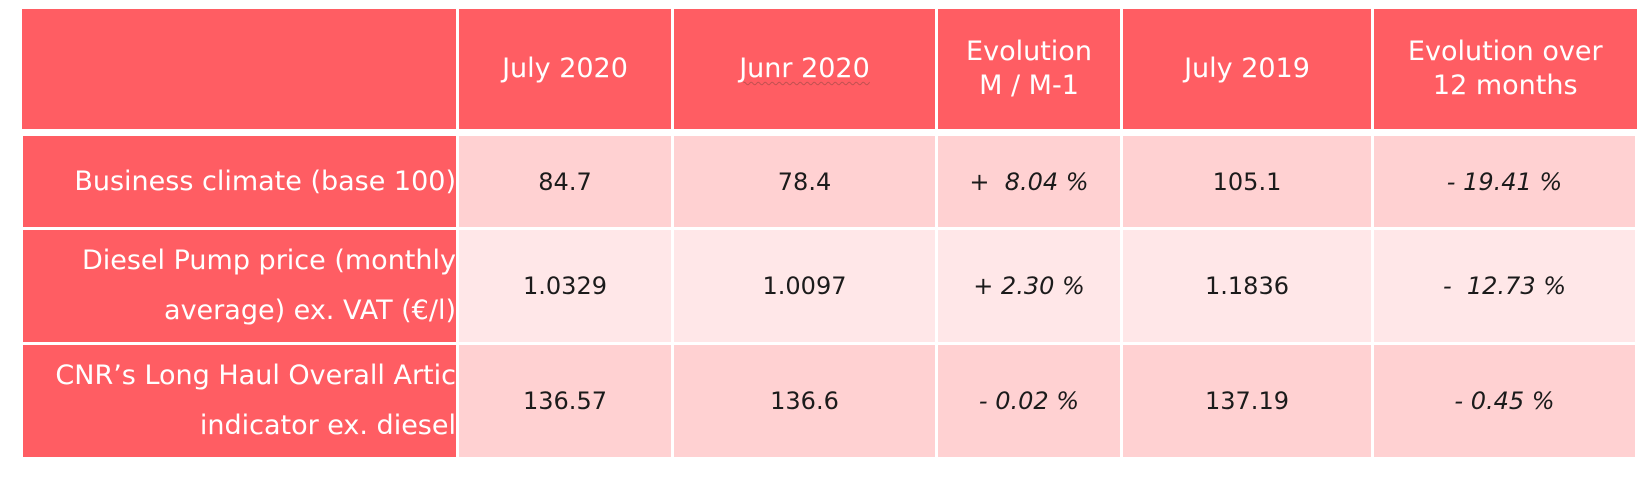 This screenshot has height=478, width=1650. What do you see at coordinates (240, 72) in the screenshot?
I see `header-empty-cell` at bounding box center [240, 72].